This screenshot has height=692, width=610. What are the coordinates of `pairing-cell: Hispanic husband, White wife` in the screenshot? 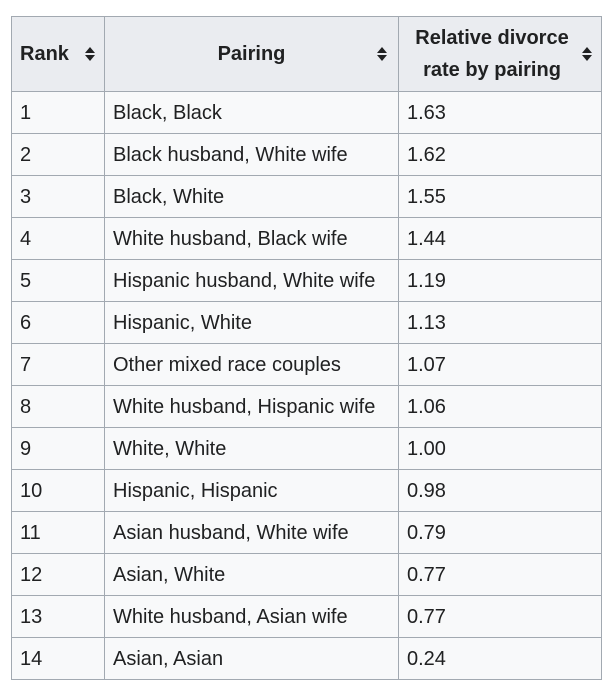 It's located at (251, 280).